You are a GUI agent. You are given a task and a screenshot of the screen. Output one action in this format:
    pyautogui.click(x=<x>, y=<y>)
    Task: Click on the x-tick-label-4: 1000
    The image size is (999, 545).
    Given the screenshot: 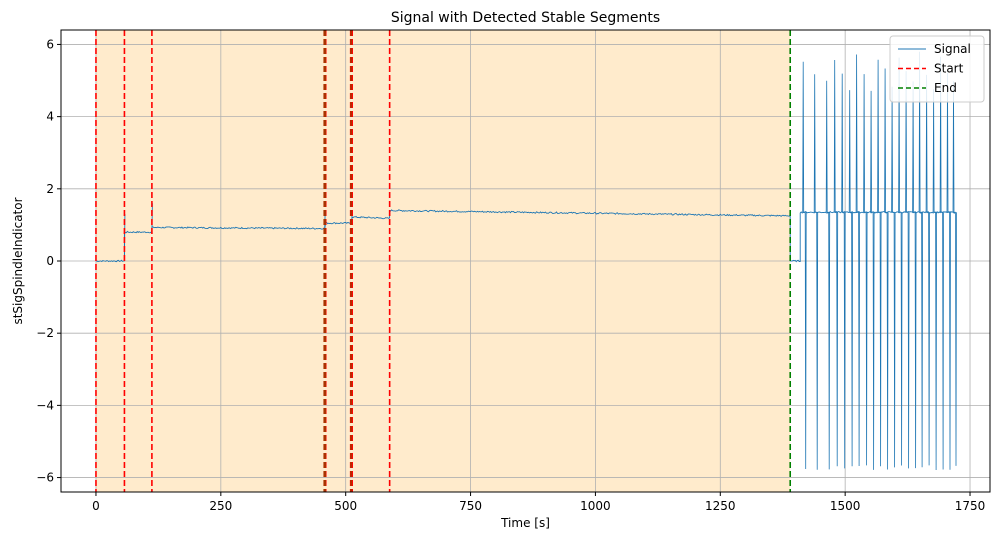 What is the action you would take?
    pyautogui.click(x=595, y=506)
    